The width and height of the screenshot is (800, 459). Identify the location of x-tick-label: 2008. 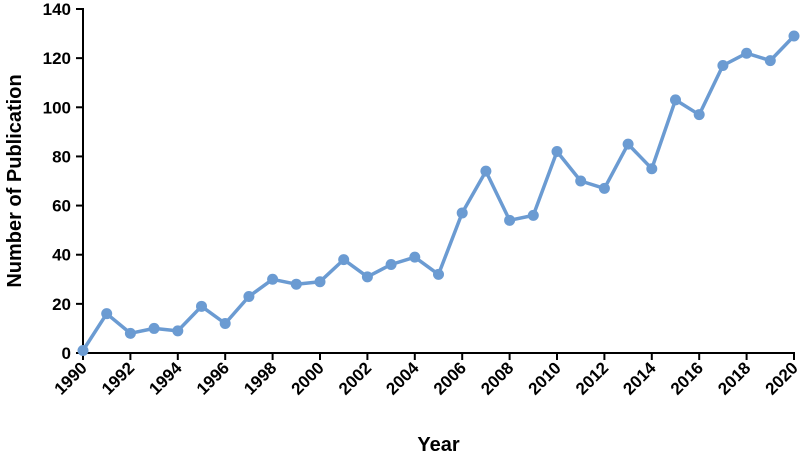
(497, 378).